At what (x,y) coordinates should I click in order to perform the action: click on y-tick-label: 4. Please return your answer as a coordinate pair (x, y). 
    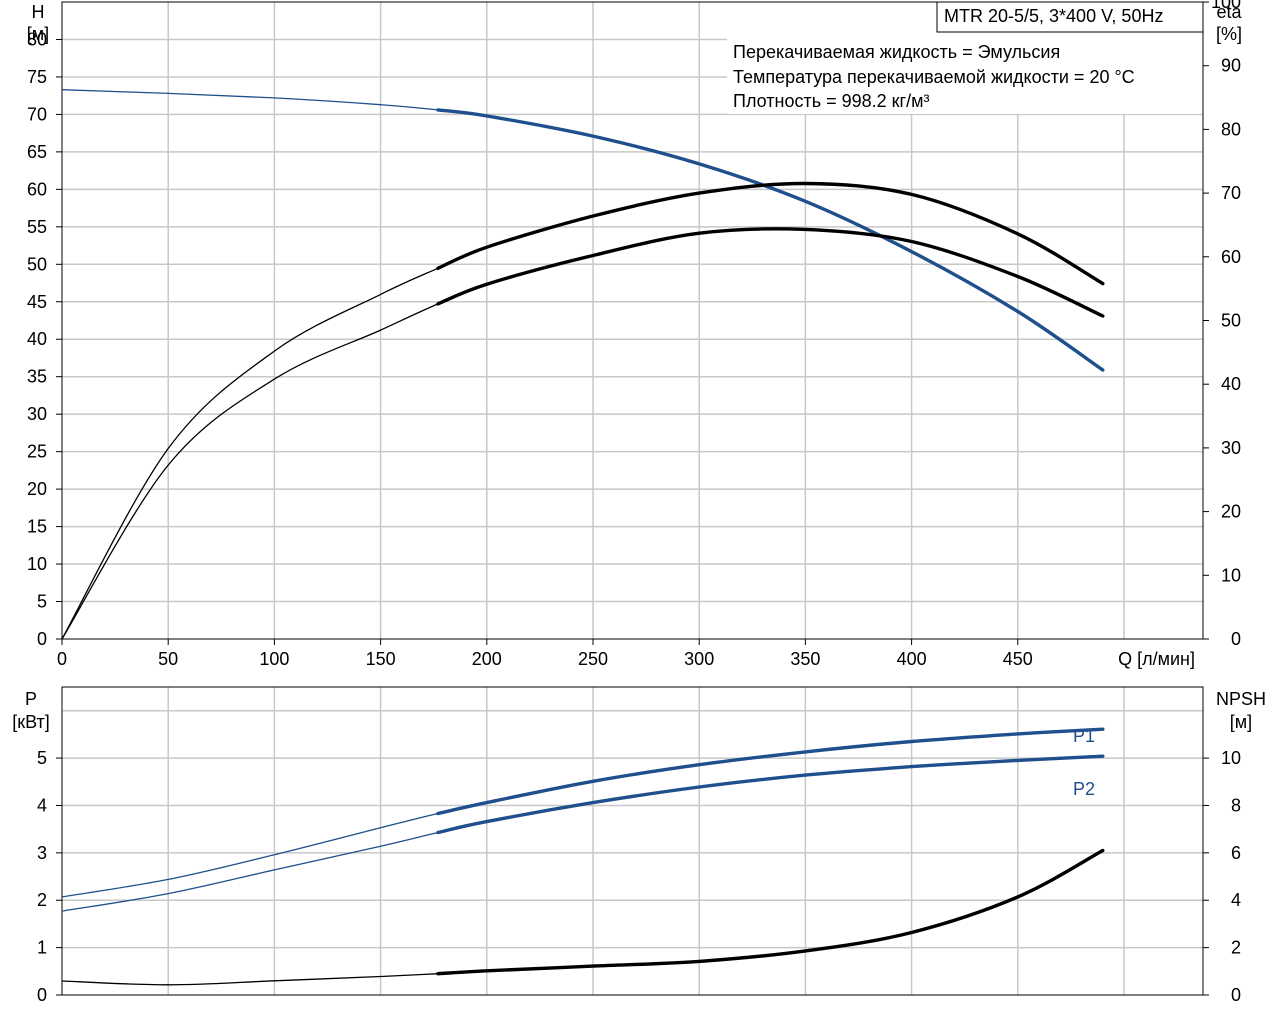
    Looking at the image, I should click on (42, 805).